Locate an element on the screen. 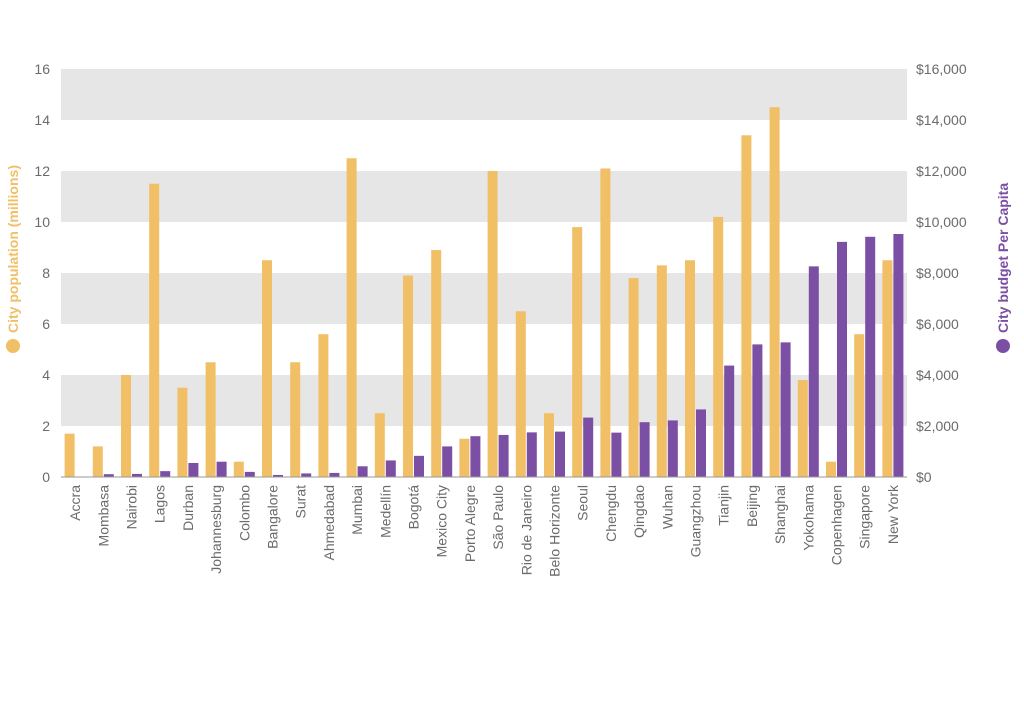  category-label: Nairobi is located at coordinates (132, 507).